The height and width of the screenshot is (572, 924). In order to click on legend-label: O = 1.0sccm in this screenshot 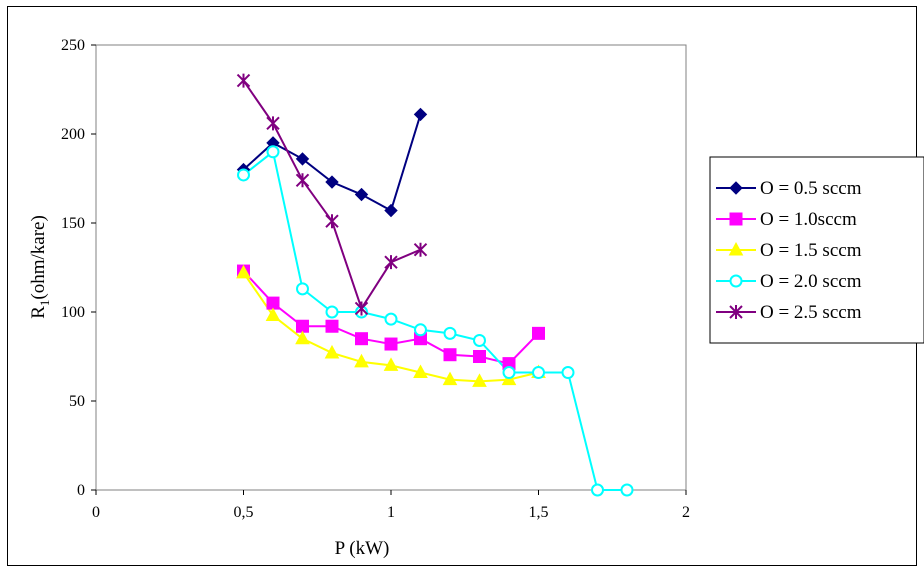, I will do `click(808, 219)`.